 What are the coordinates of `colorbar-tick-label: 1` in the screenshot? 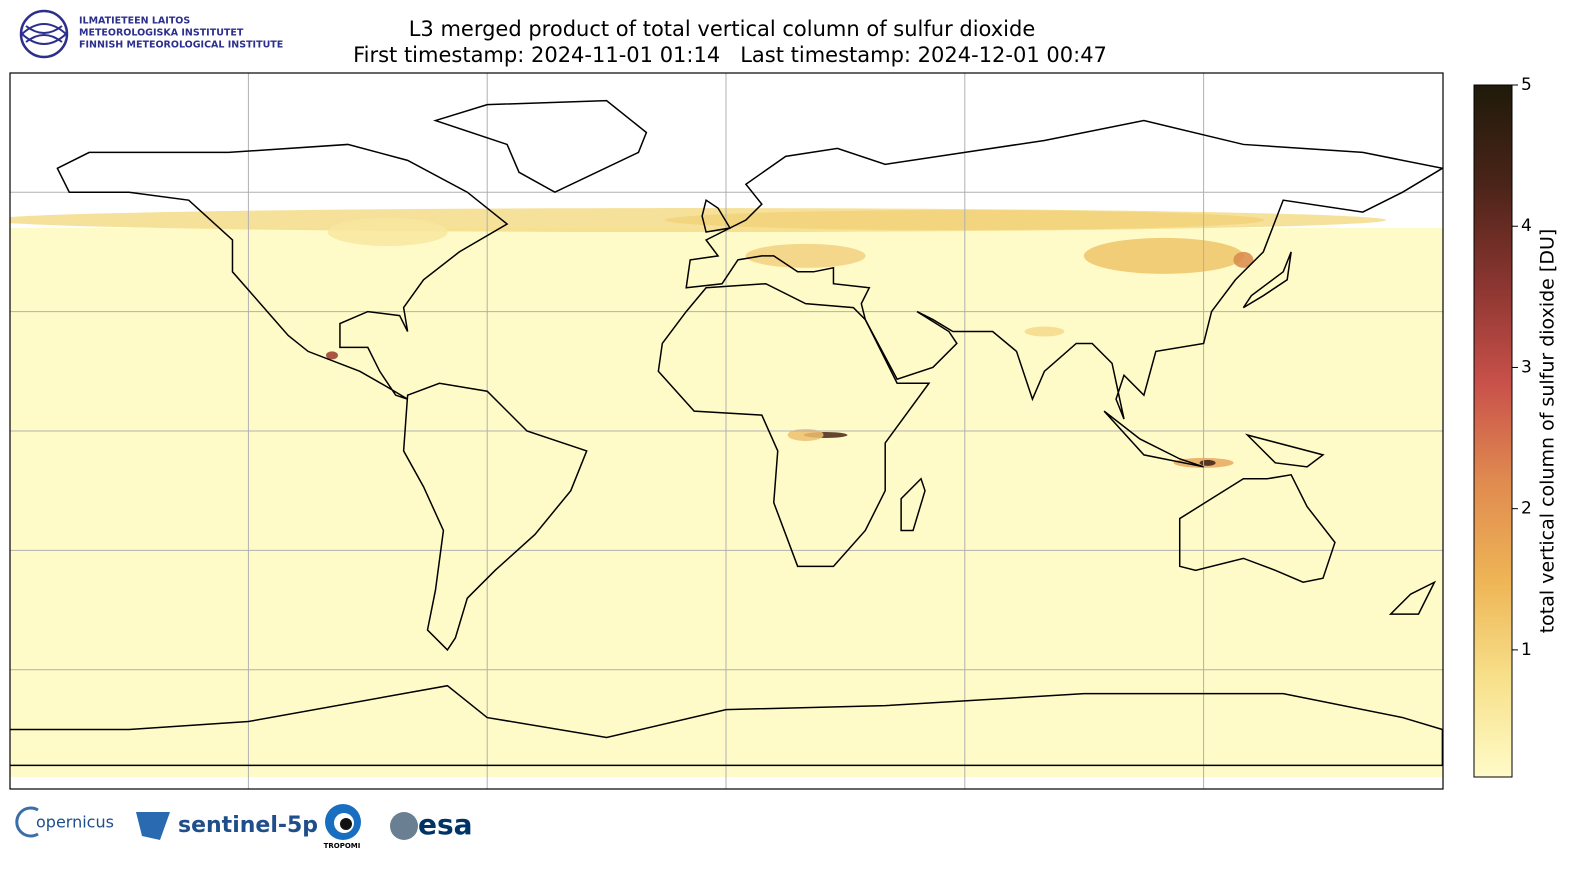 It's located at (1526, 650).